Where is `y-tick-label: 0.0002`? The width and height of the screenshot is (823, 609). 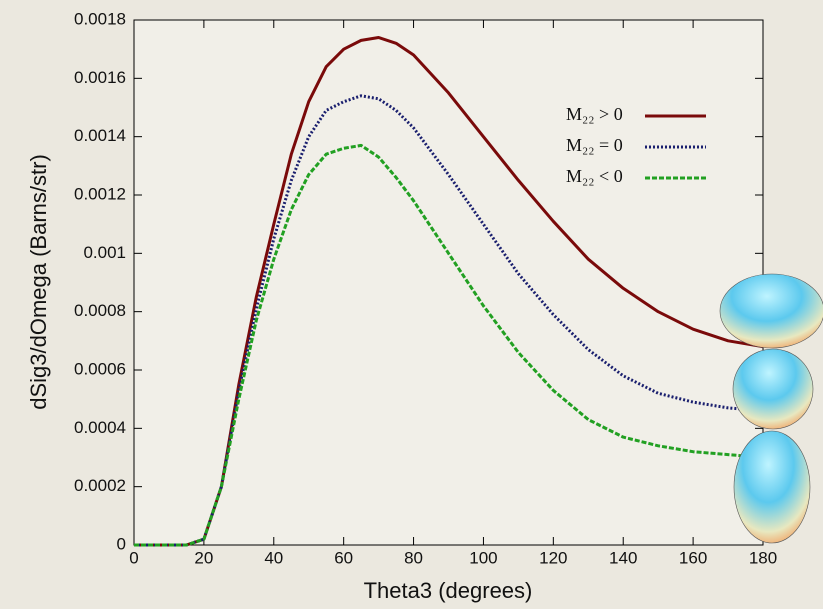
y-tick-label: 0.0002 is located at coordinates (100, 485).